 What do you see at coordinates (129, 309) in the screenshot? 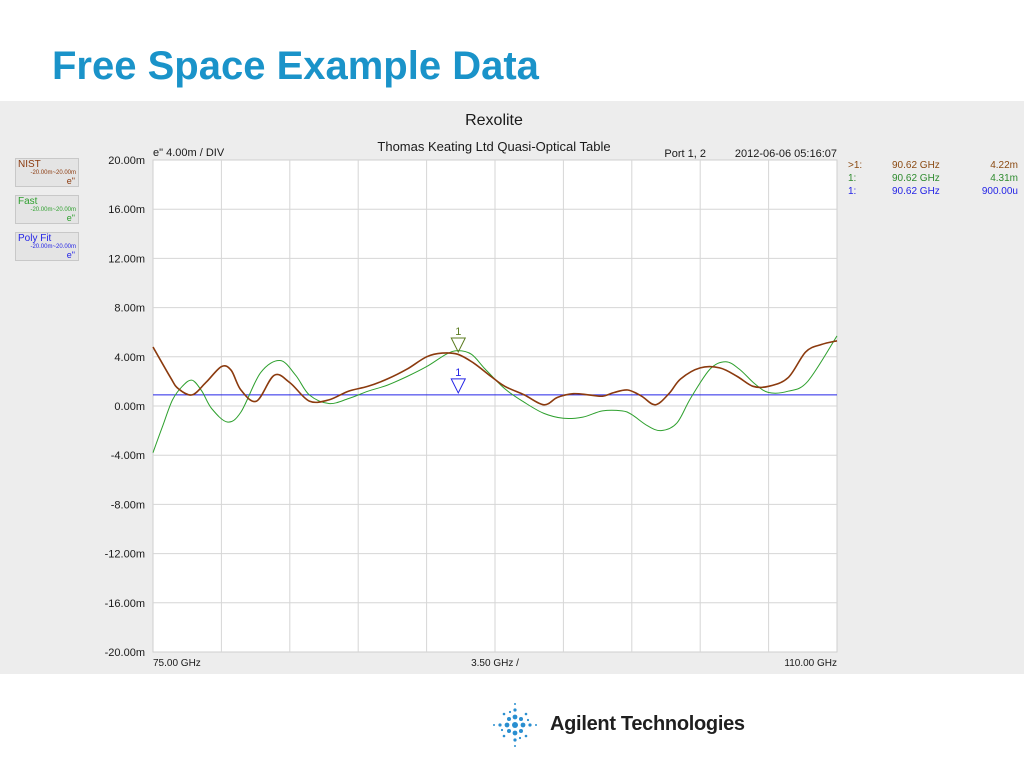
I see `y-tick-label: 8.00m` at bounding box center [129, 309].